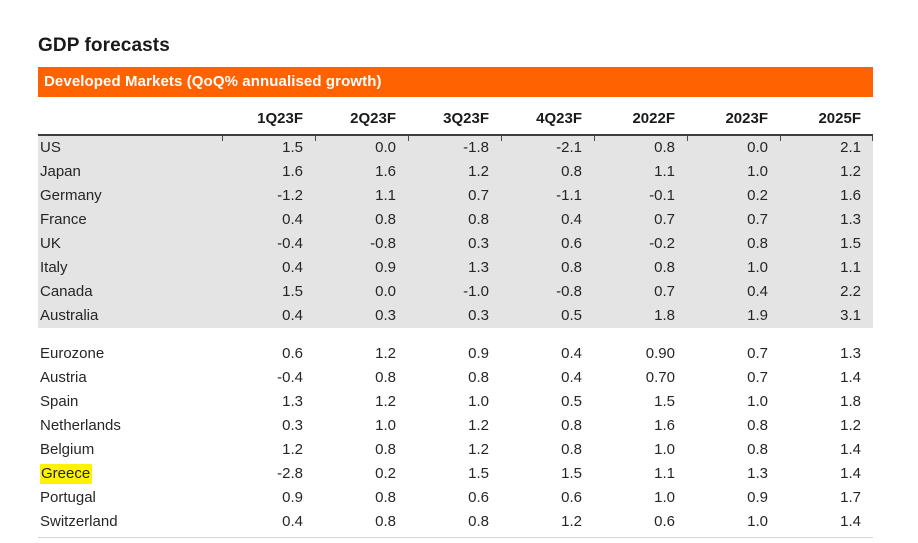  I want to click on table-row-greece: Greece -2.8 0.2 1.5 1.5 1.1 1.3 1.4, so click(455, 474).